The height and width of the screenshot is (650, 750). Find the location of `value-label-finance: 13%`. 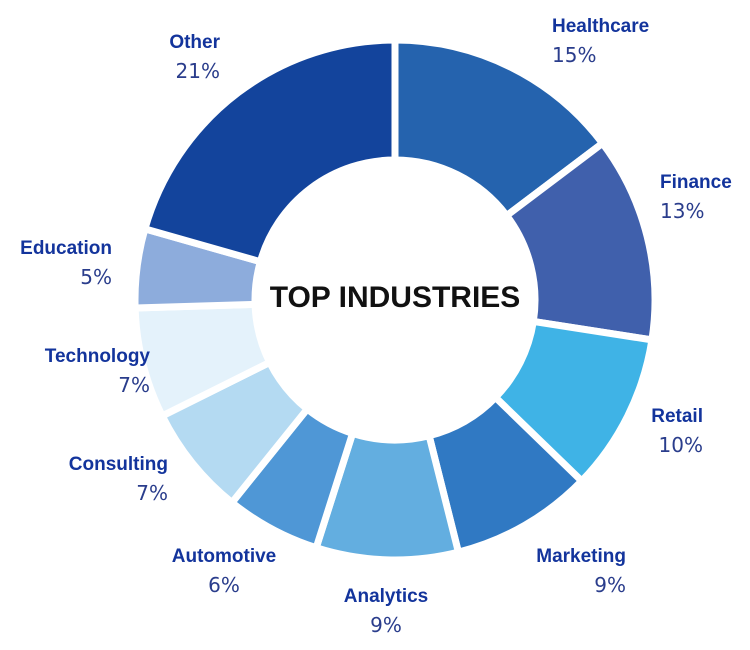

value-label-finance: 13% is located at coordinates (682, 211).